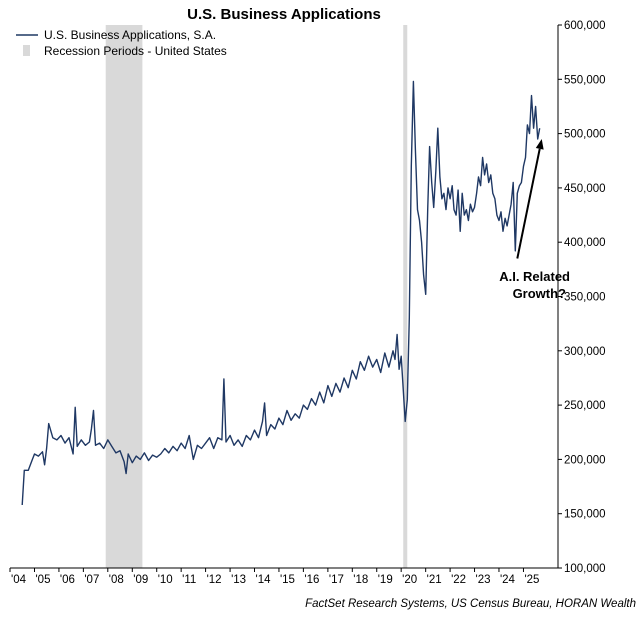 The width and height of the screenshot is (644, 617). I want to click on x-tick-label: '04, so click(19, 580).